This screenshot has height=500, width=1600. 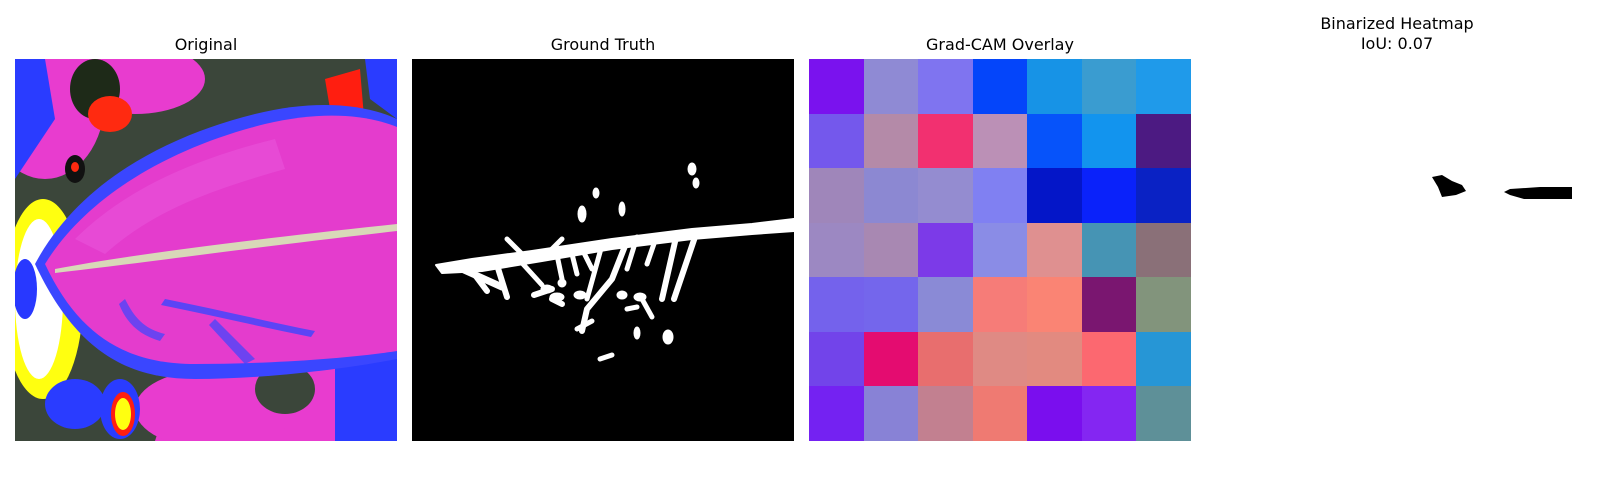 What do you see at coordinates (603, 44) in the screenshot?
I see `ground-truth-title: Ground Truth` at bounding box center [603, 44].